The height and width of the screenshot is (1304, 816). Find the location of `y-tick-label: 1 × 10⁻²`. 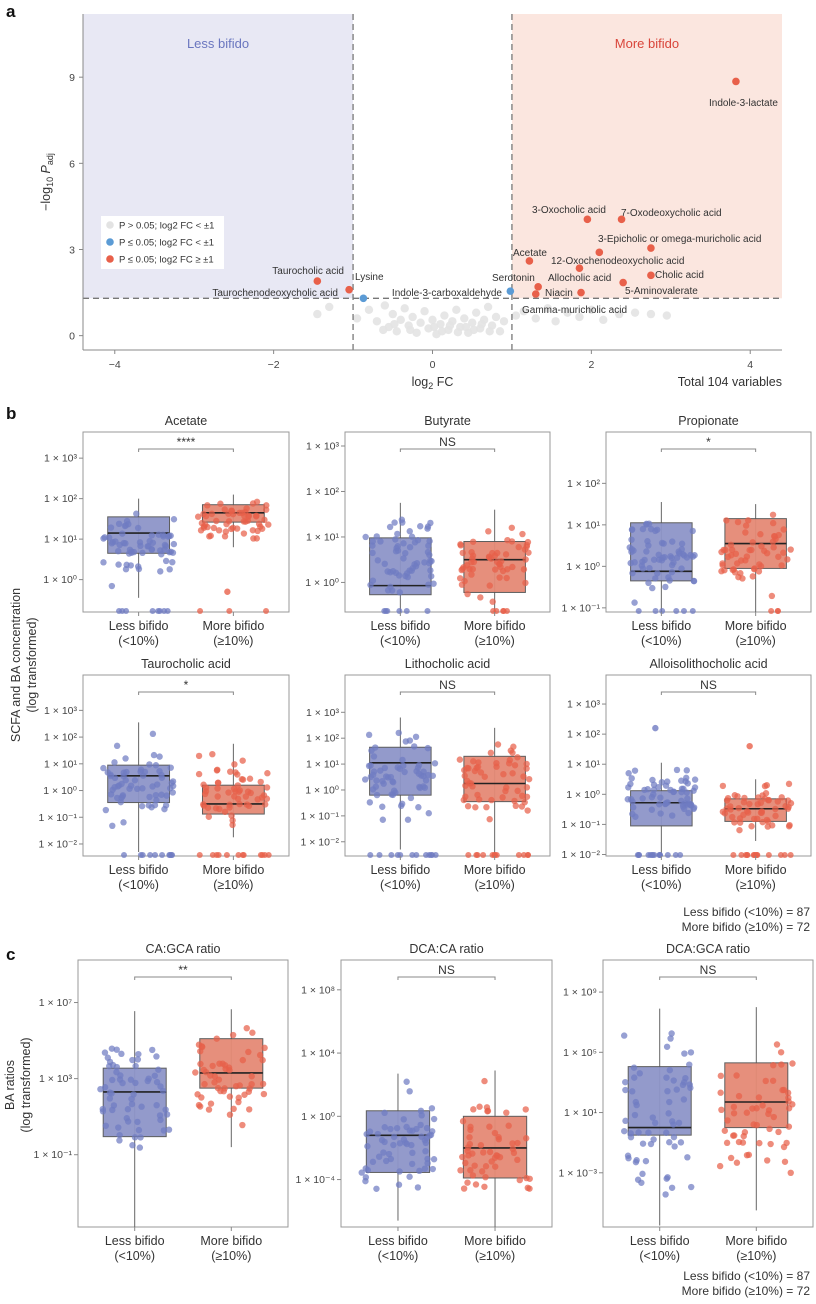

y-tick-label: 1 × 10⁻² is located at coordinates (580, 855).